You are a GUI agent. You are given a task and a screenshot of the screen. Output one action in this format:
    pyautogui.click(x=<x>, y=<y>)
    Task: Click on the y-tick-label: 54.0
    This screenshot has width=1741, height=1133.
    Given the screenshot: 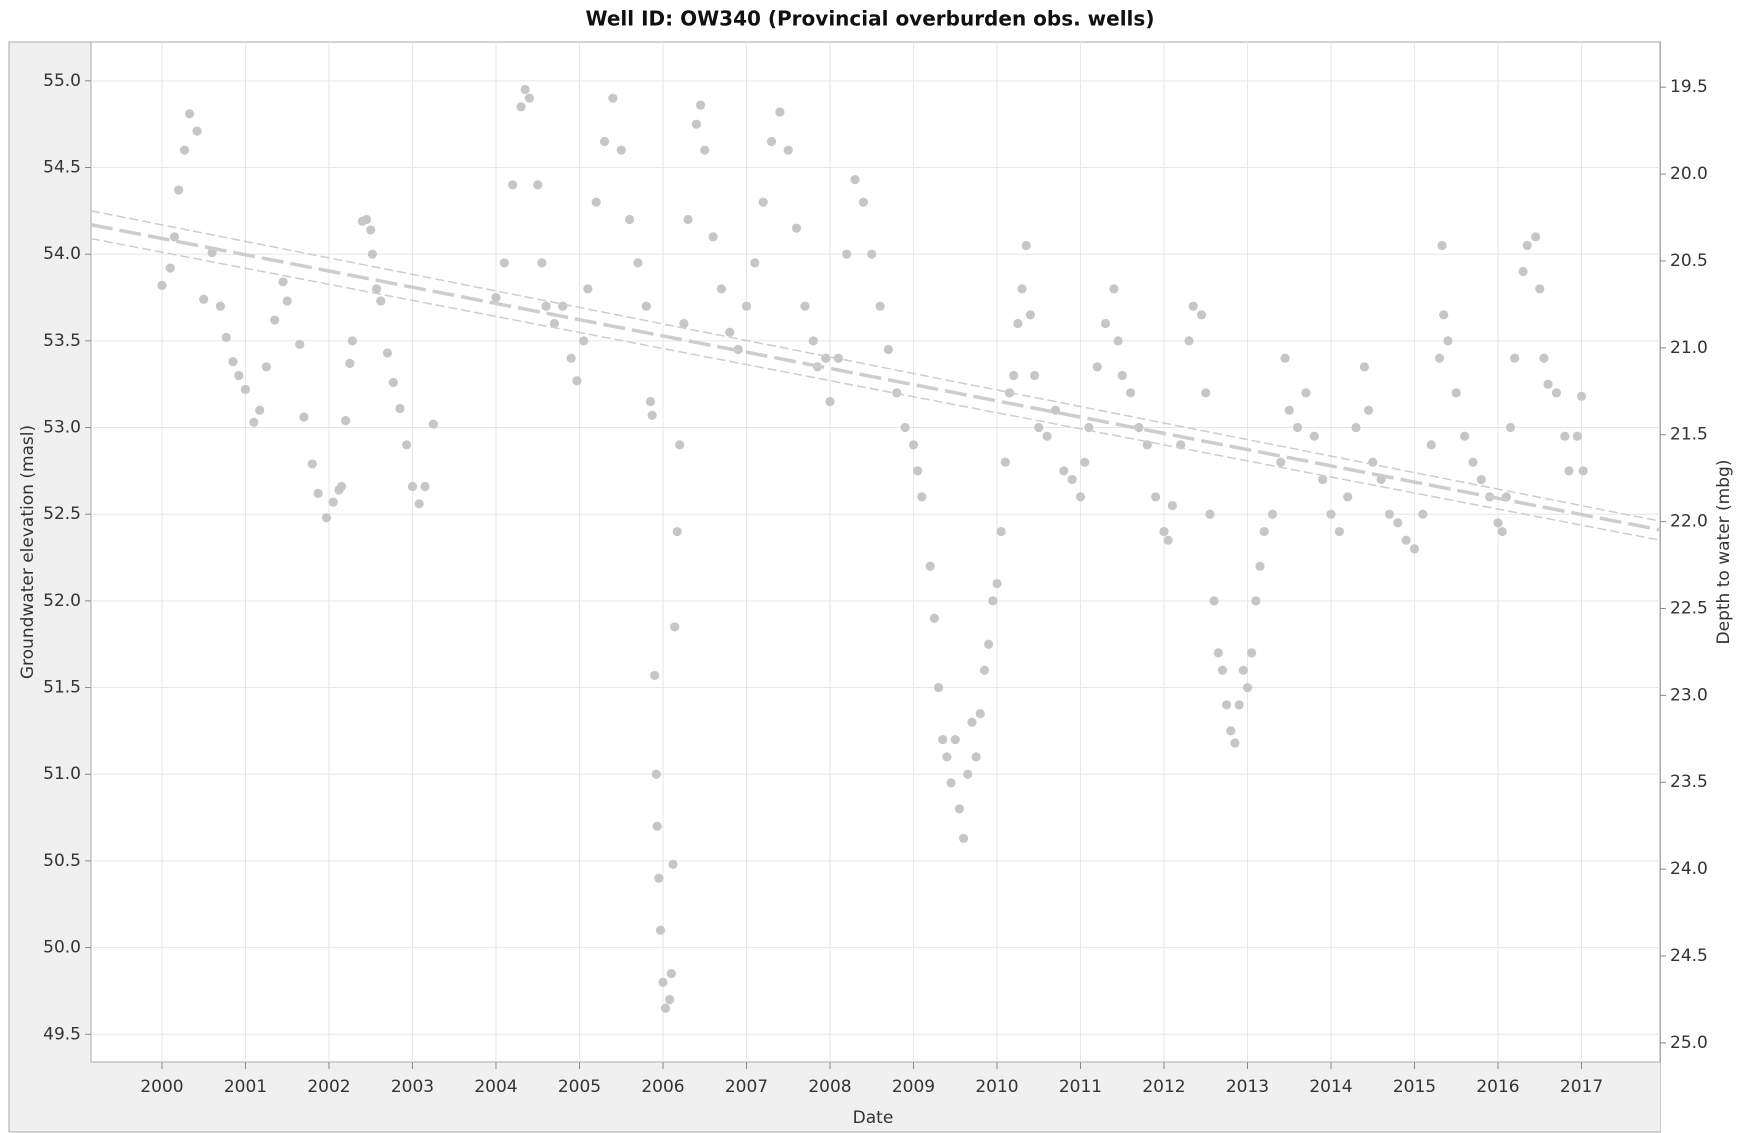 What is the action you would take?
    pyautogui.click(x=62, y=254)
    